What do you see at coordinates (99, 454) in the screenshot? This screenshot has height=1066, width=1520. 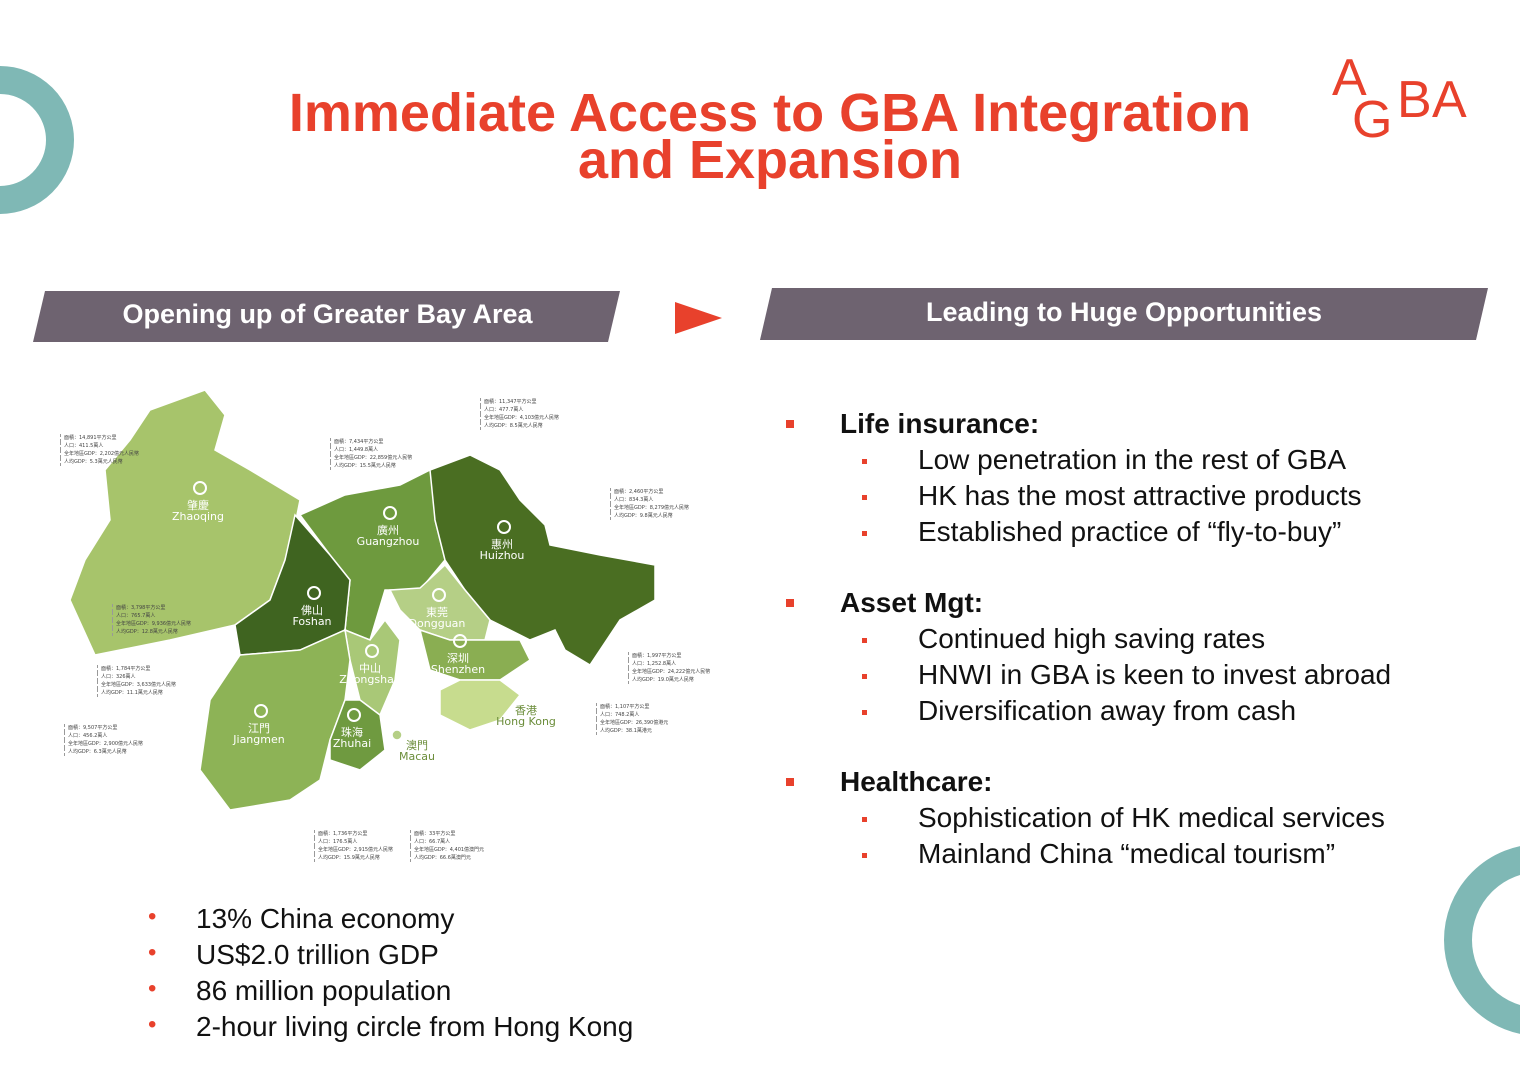 I see `map-stat: 全年地區GDP：2,202億元人民幣` at bounding box center [99, 454].